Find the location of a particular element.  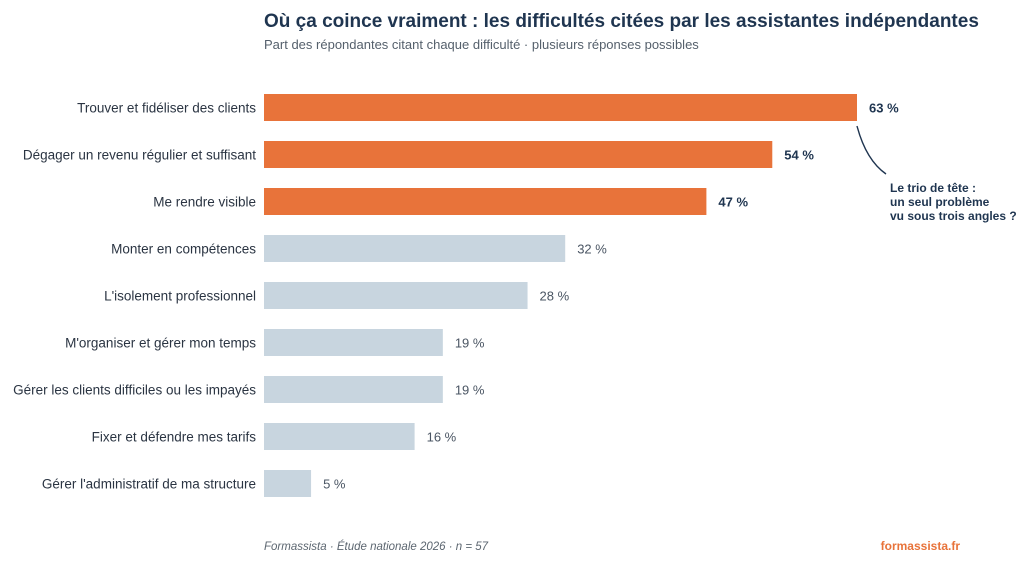

value-label: 32 % is located at coordinates (592, 249).